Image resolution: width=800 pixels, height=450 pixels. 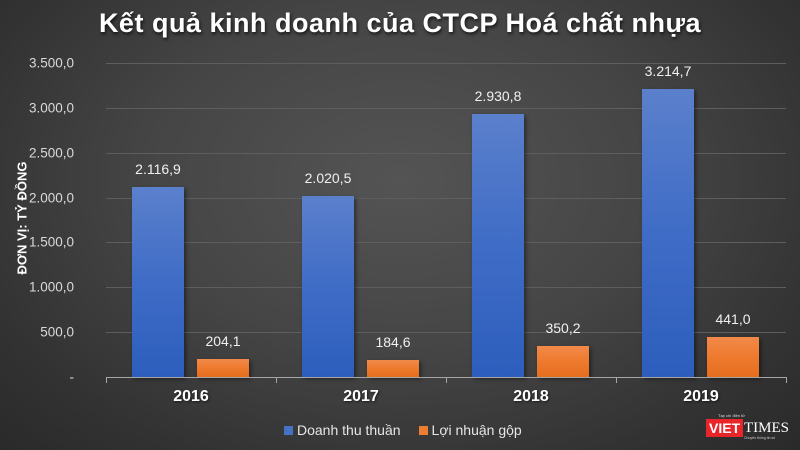 I want to click on legend-swatch-orange, so click(x=423, y=430).